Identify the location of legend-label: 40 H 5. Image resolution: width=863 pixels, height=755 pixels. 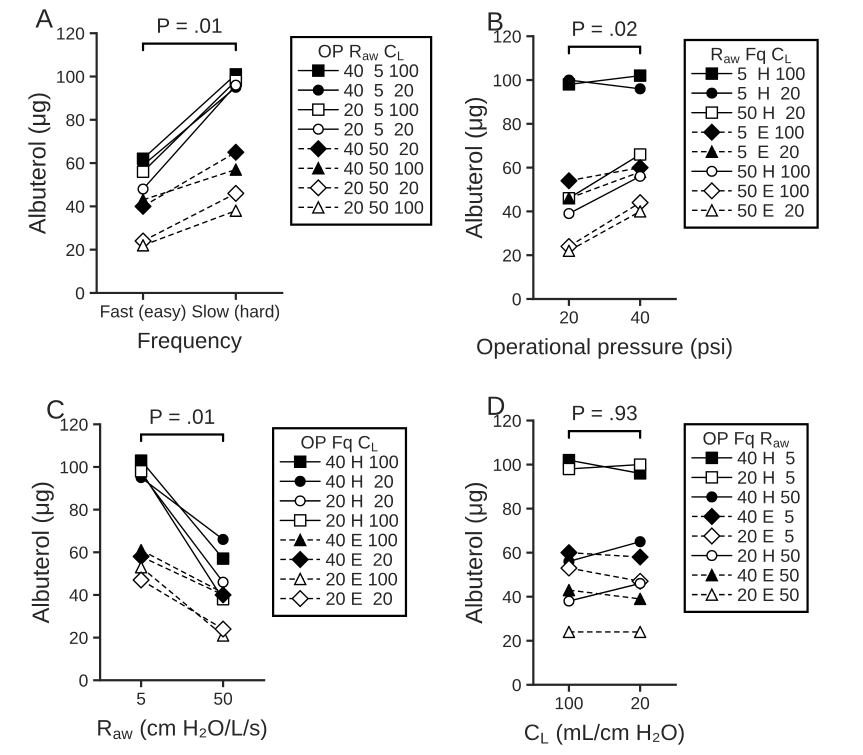
(766, 458).